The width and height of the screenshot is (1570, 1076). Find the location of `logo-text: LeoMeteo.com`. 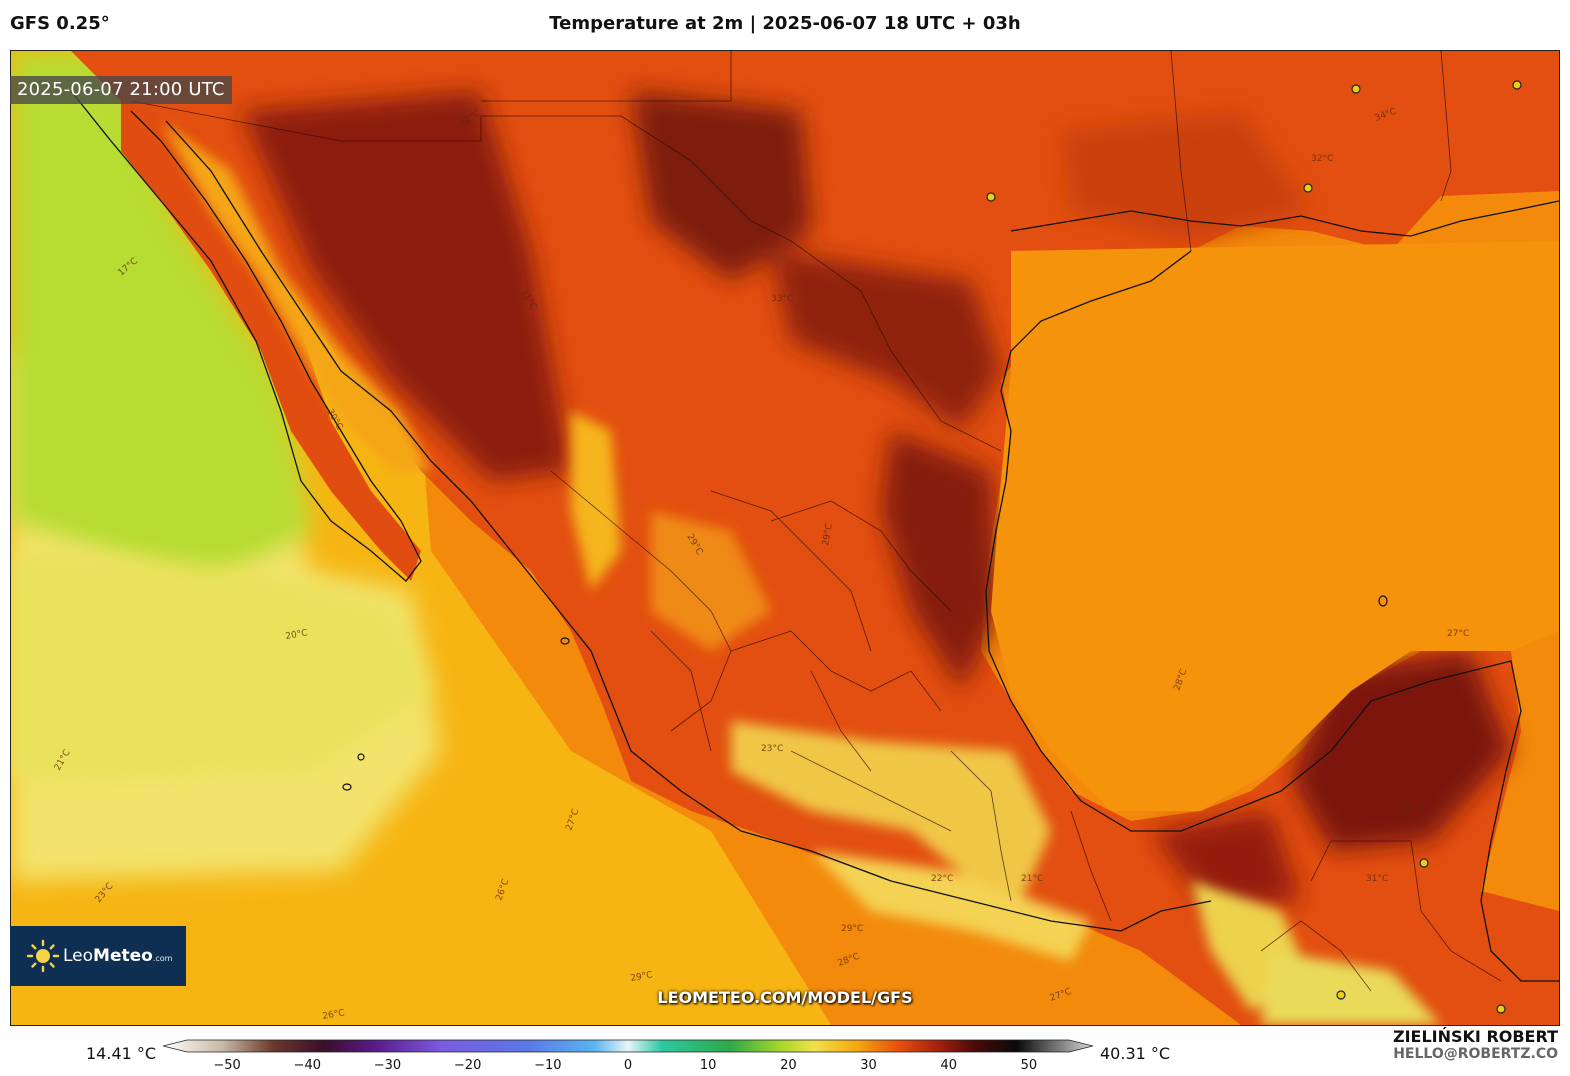

logo-text: LeoMeteo.com is located at coordinates (117, 956).